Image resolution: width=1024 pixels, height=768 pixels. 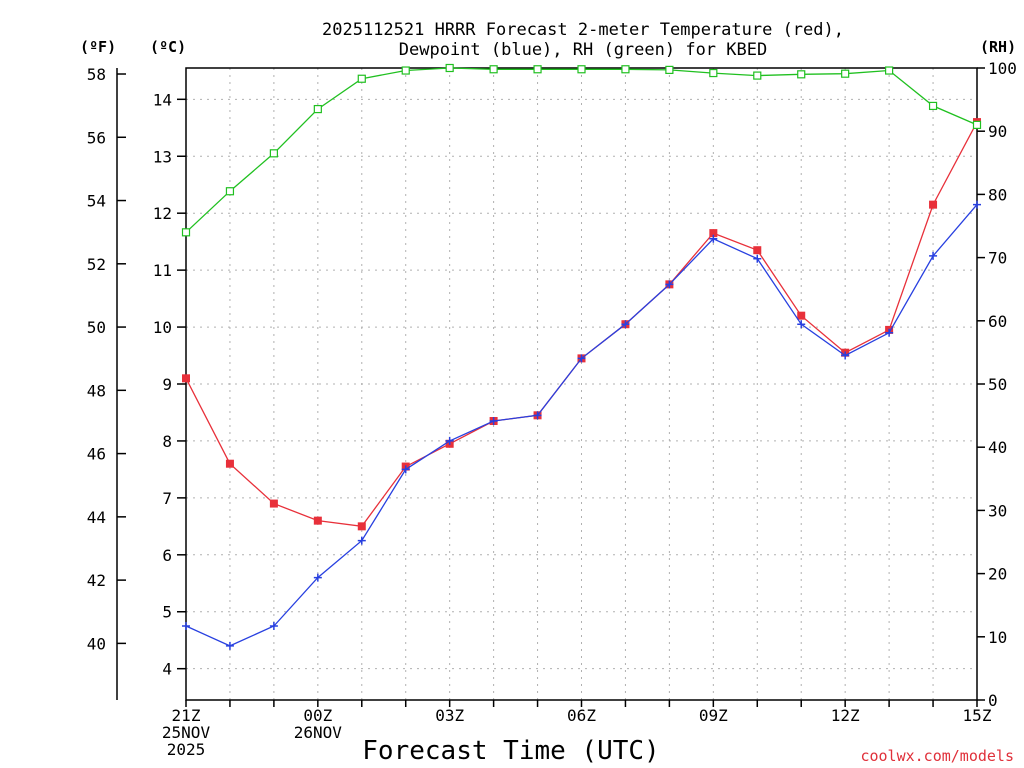 I want to click on celsius-unit-label: (ºC), so click(x=168, y=47).